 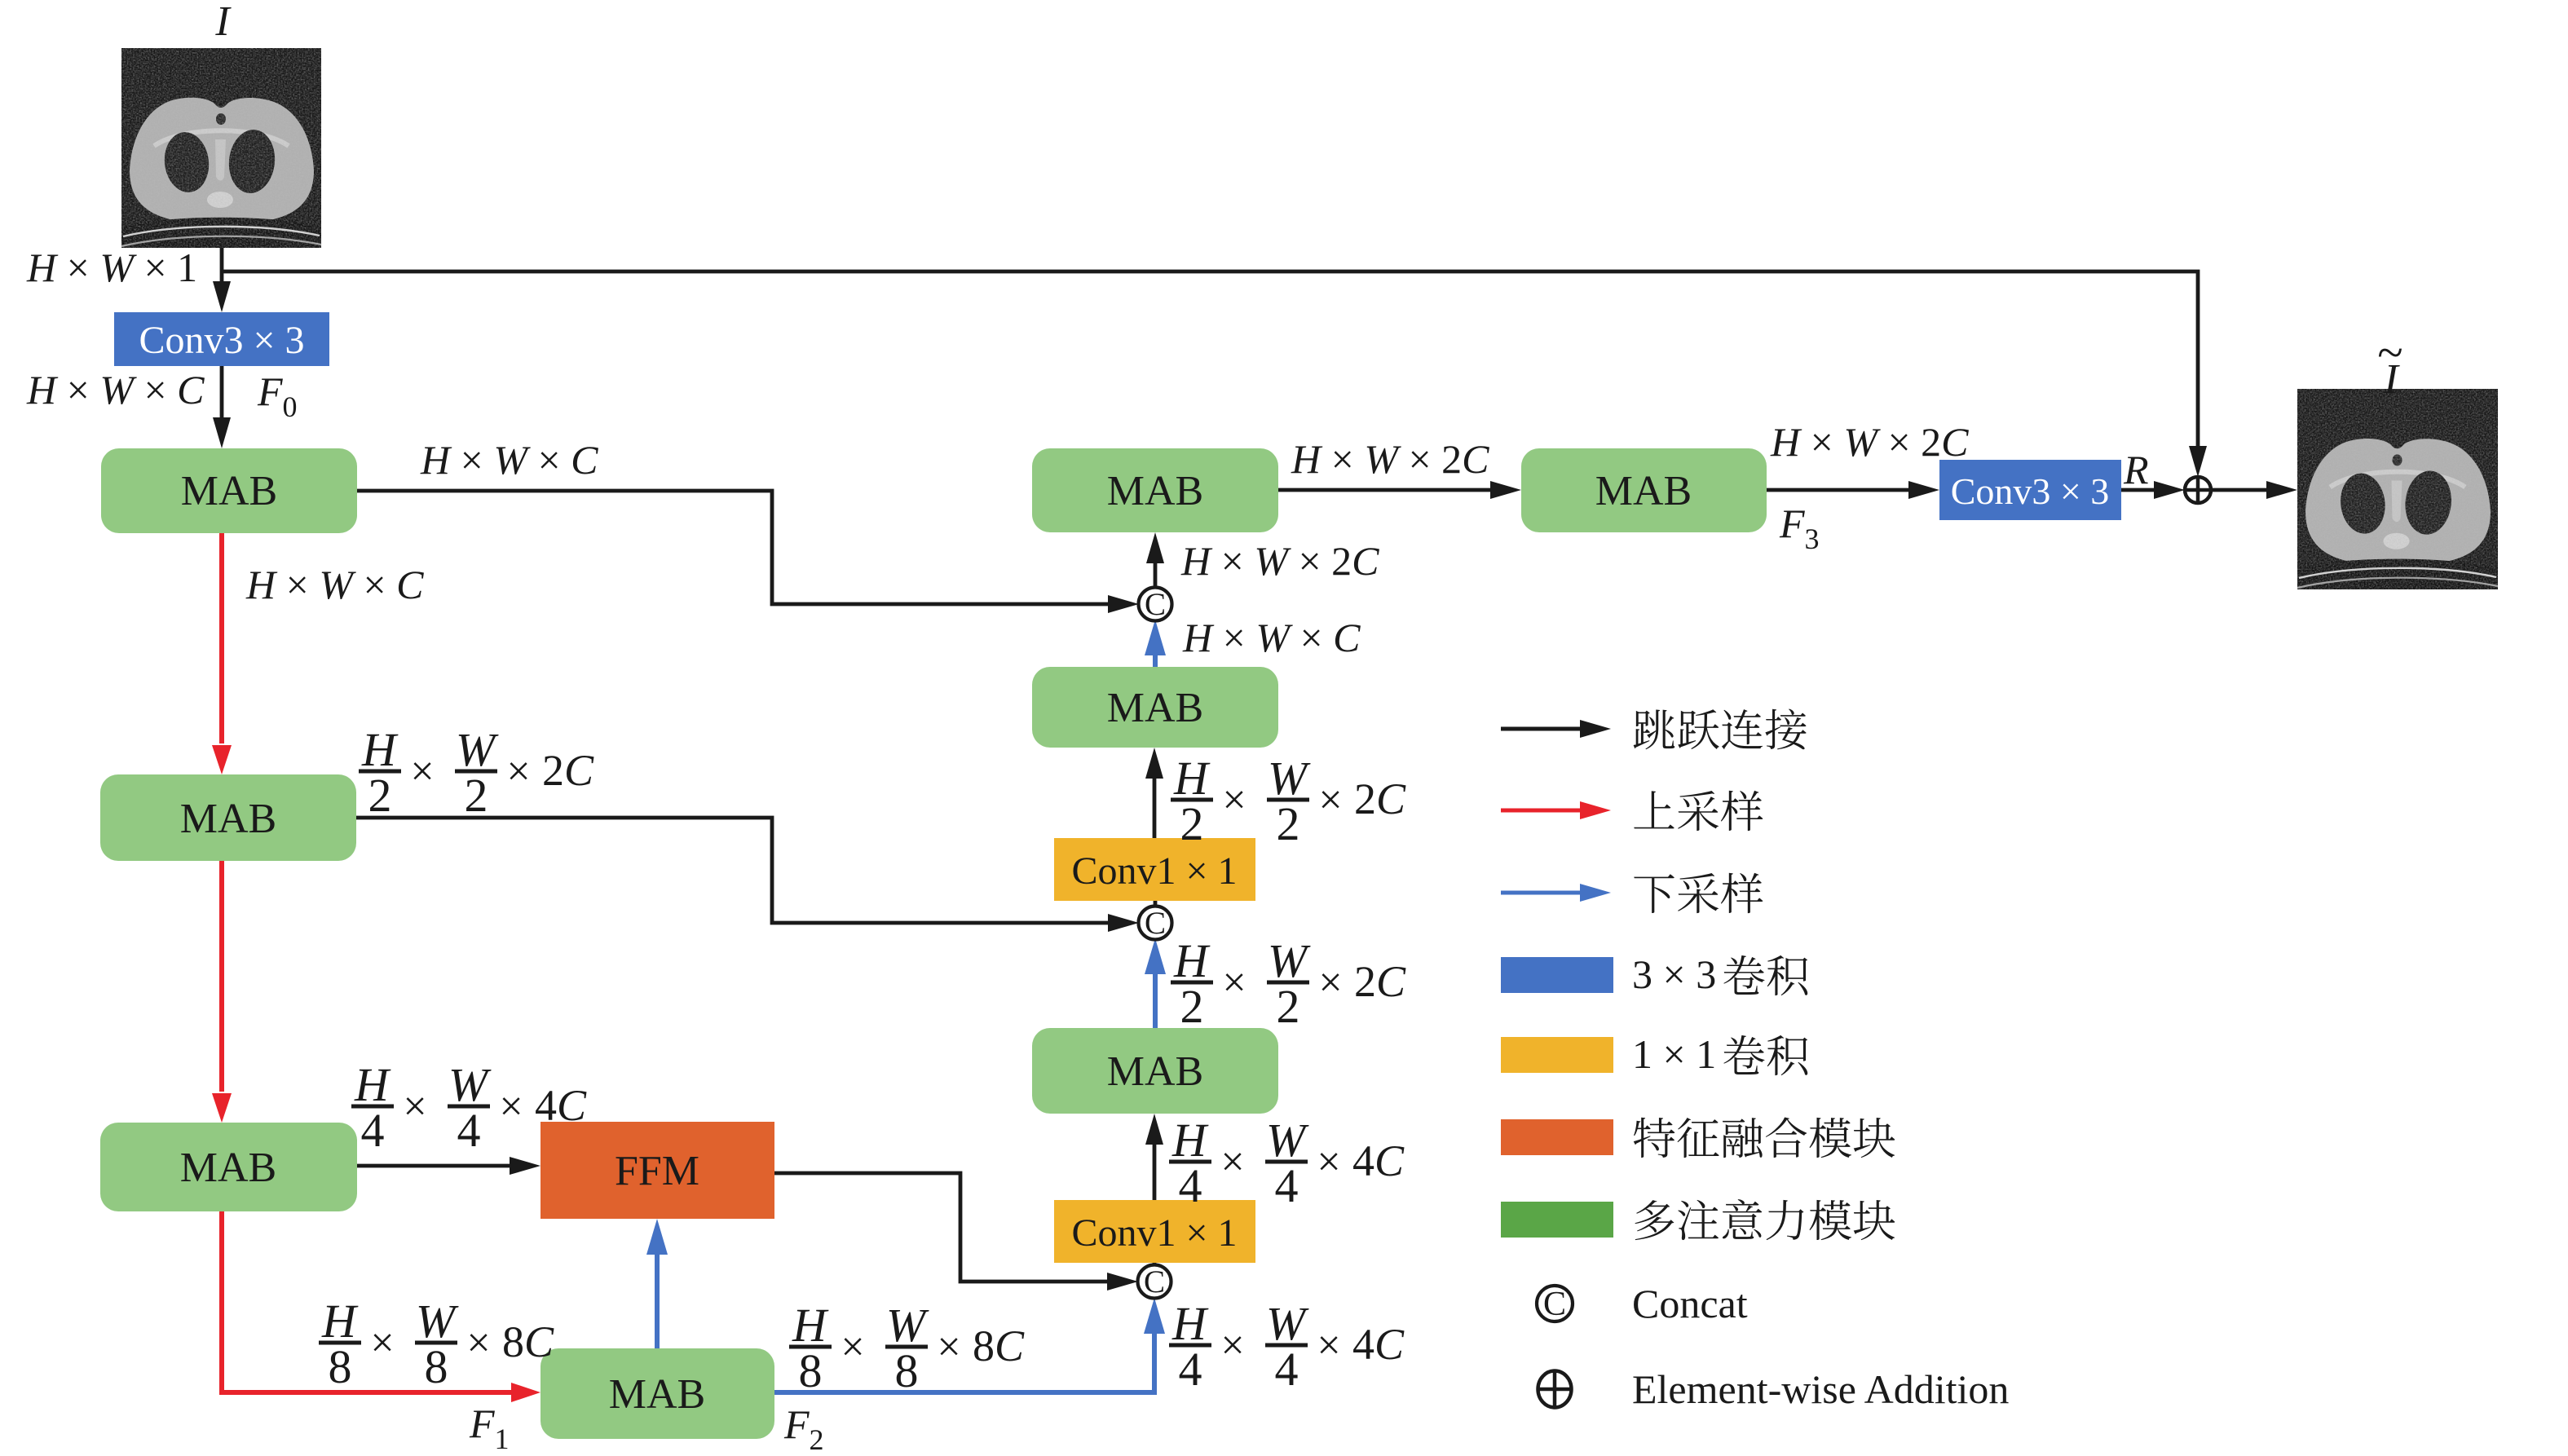 What do you see at coordinates (2136, 470) in the screenshot?
I see `svg-text: R` at bounding box center [2136, 470].